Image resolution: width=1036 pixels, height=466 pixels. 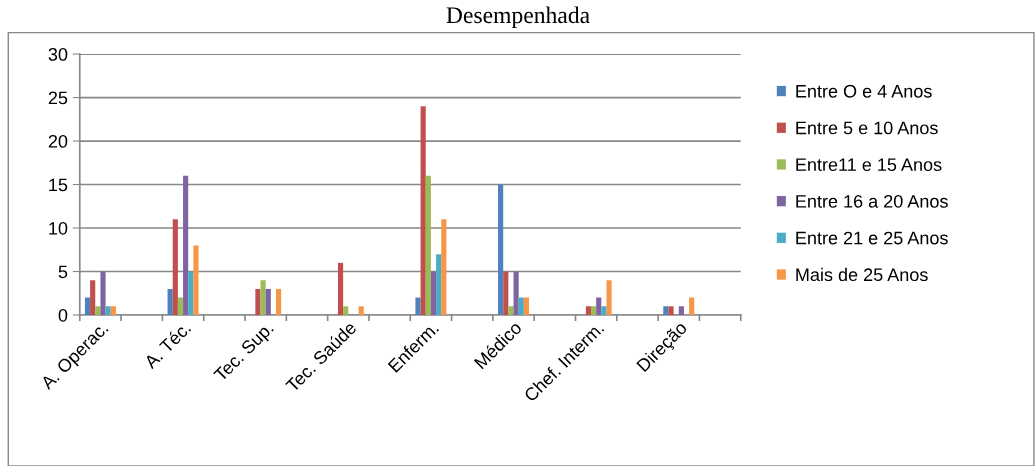 I want to click on legend-label: Entre11 e 15 Anos, so click(x=869, y=165).